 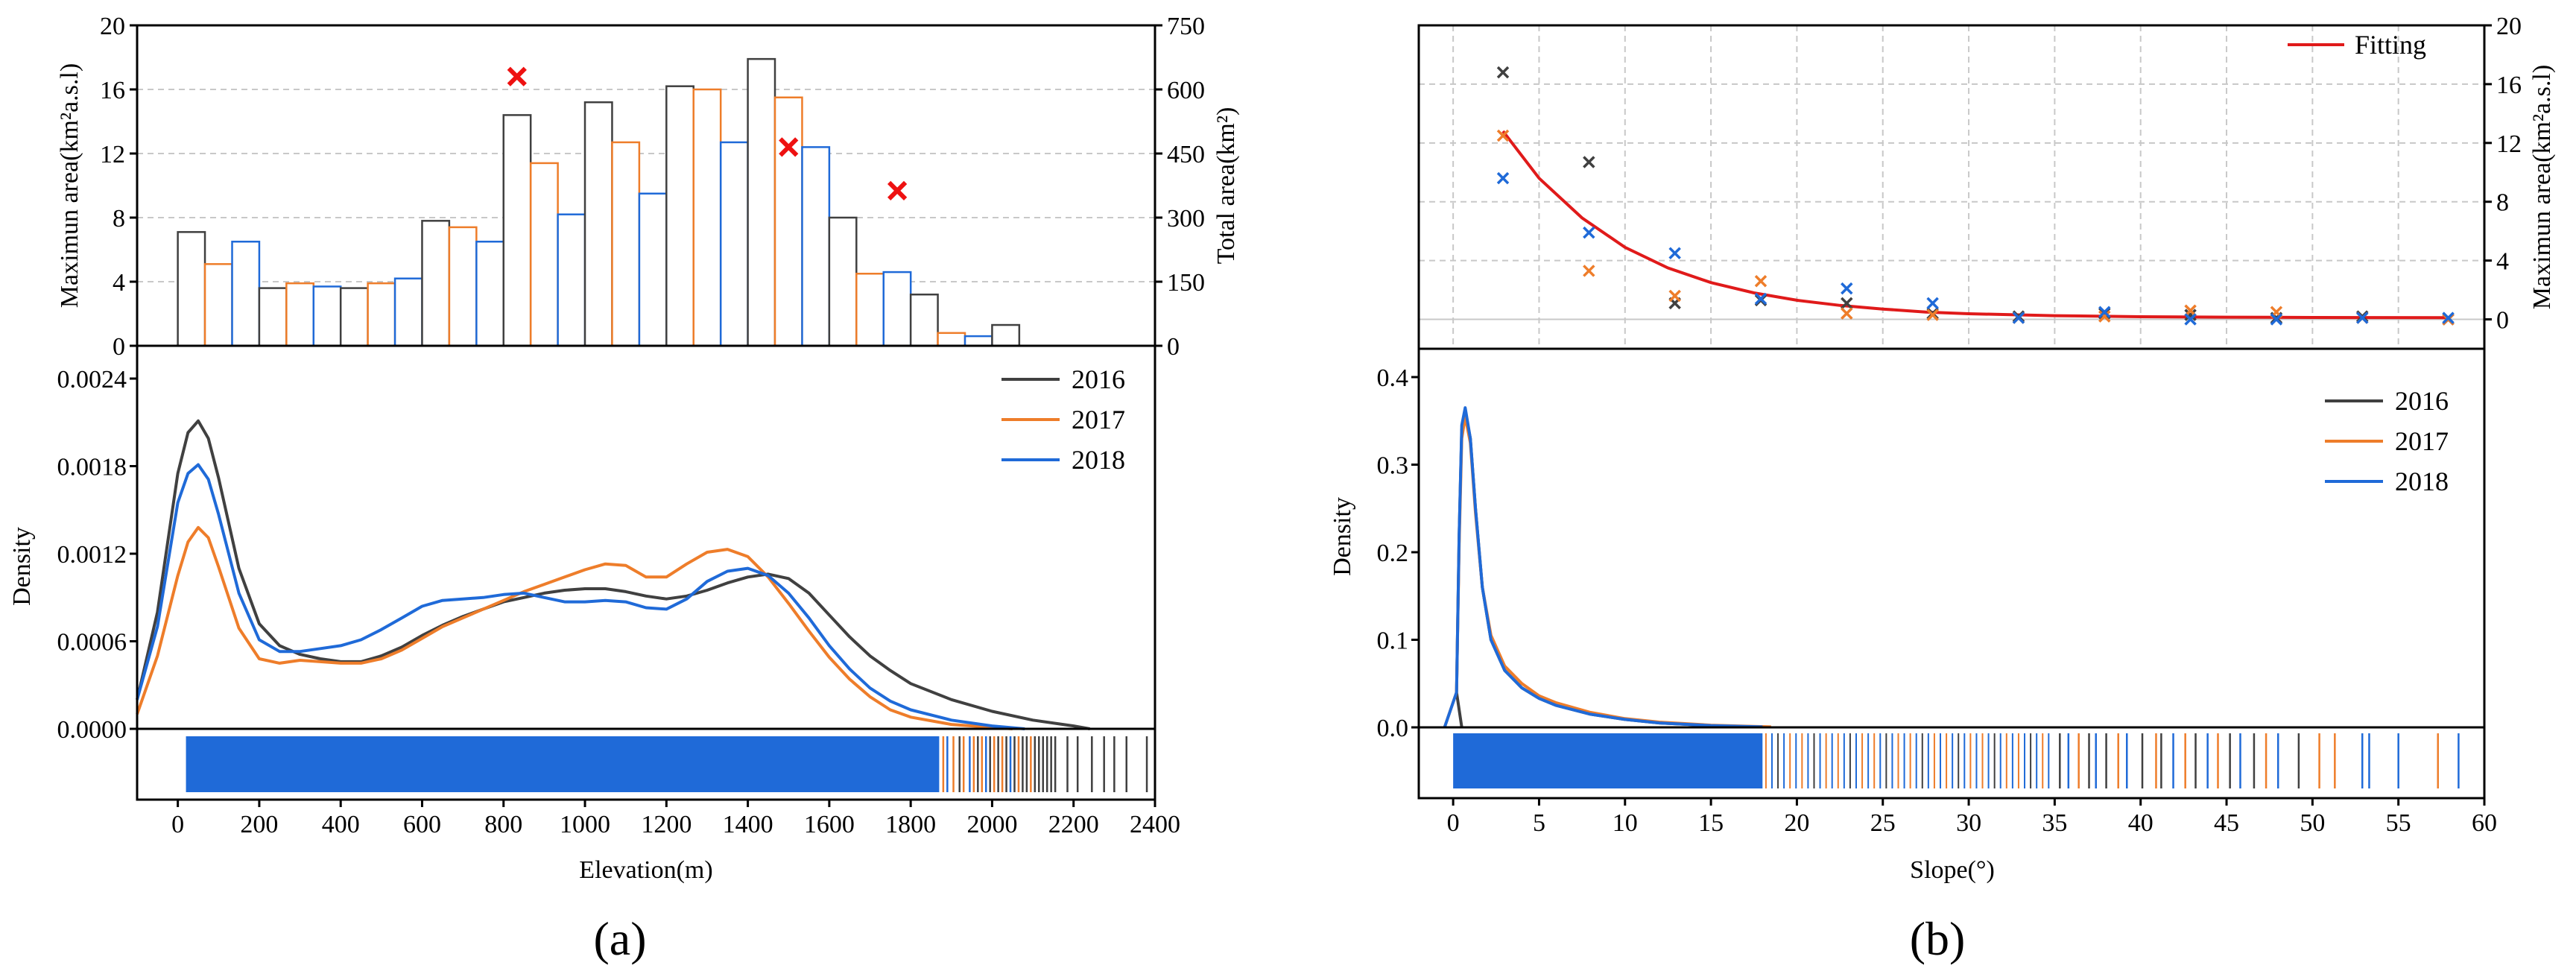 I want to click on b-bottom-x-tick-label: 15, so click(x=1711, y=823).